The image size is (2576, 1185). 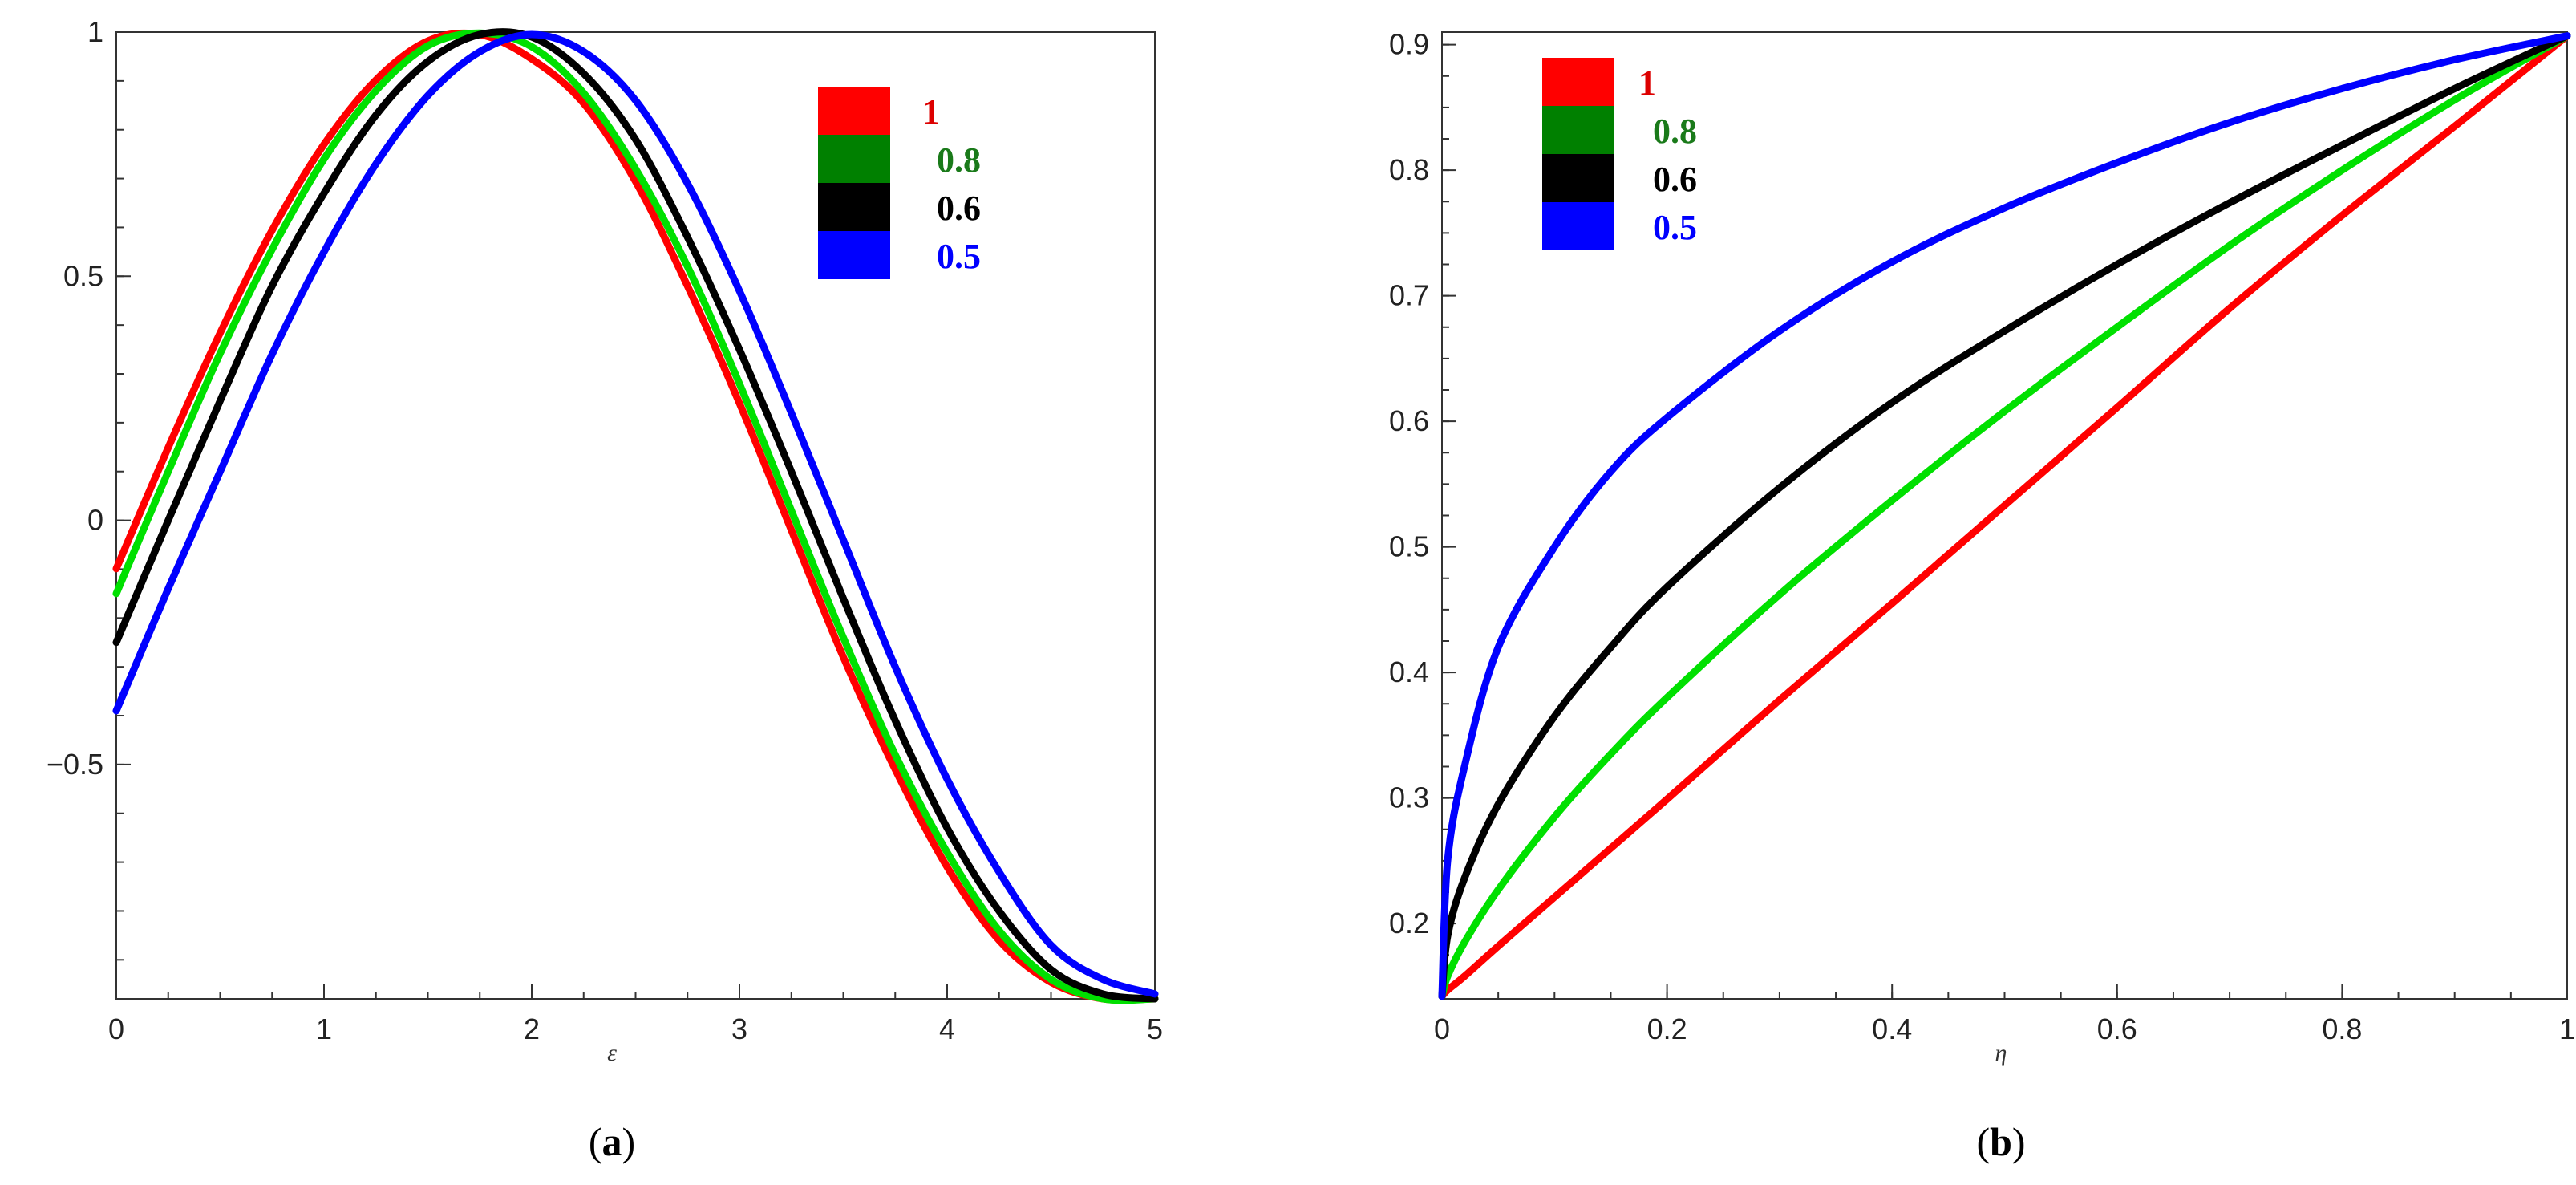 What do you see at coordinates (95, 520) in the screenshot?
I see `y-tick-label: 0` at bounding box center [95, 520].